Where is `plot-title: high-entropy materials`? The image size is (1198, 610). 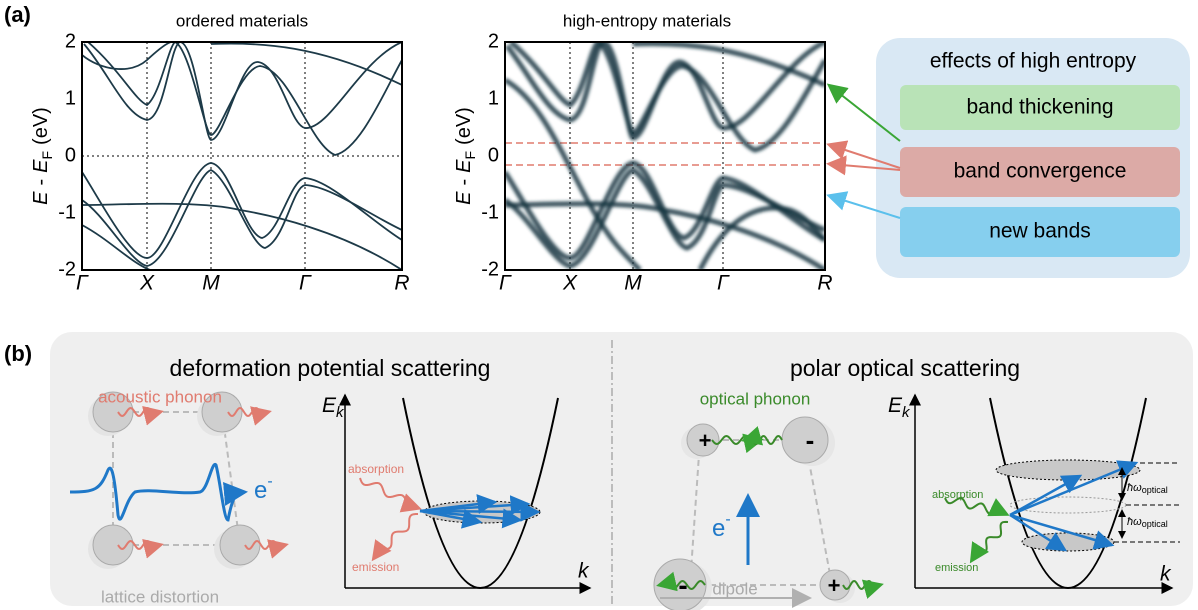
plot-title: high-entropy materials is located at coordinates (647, 20).